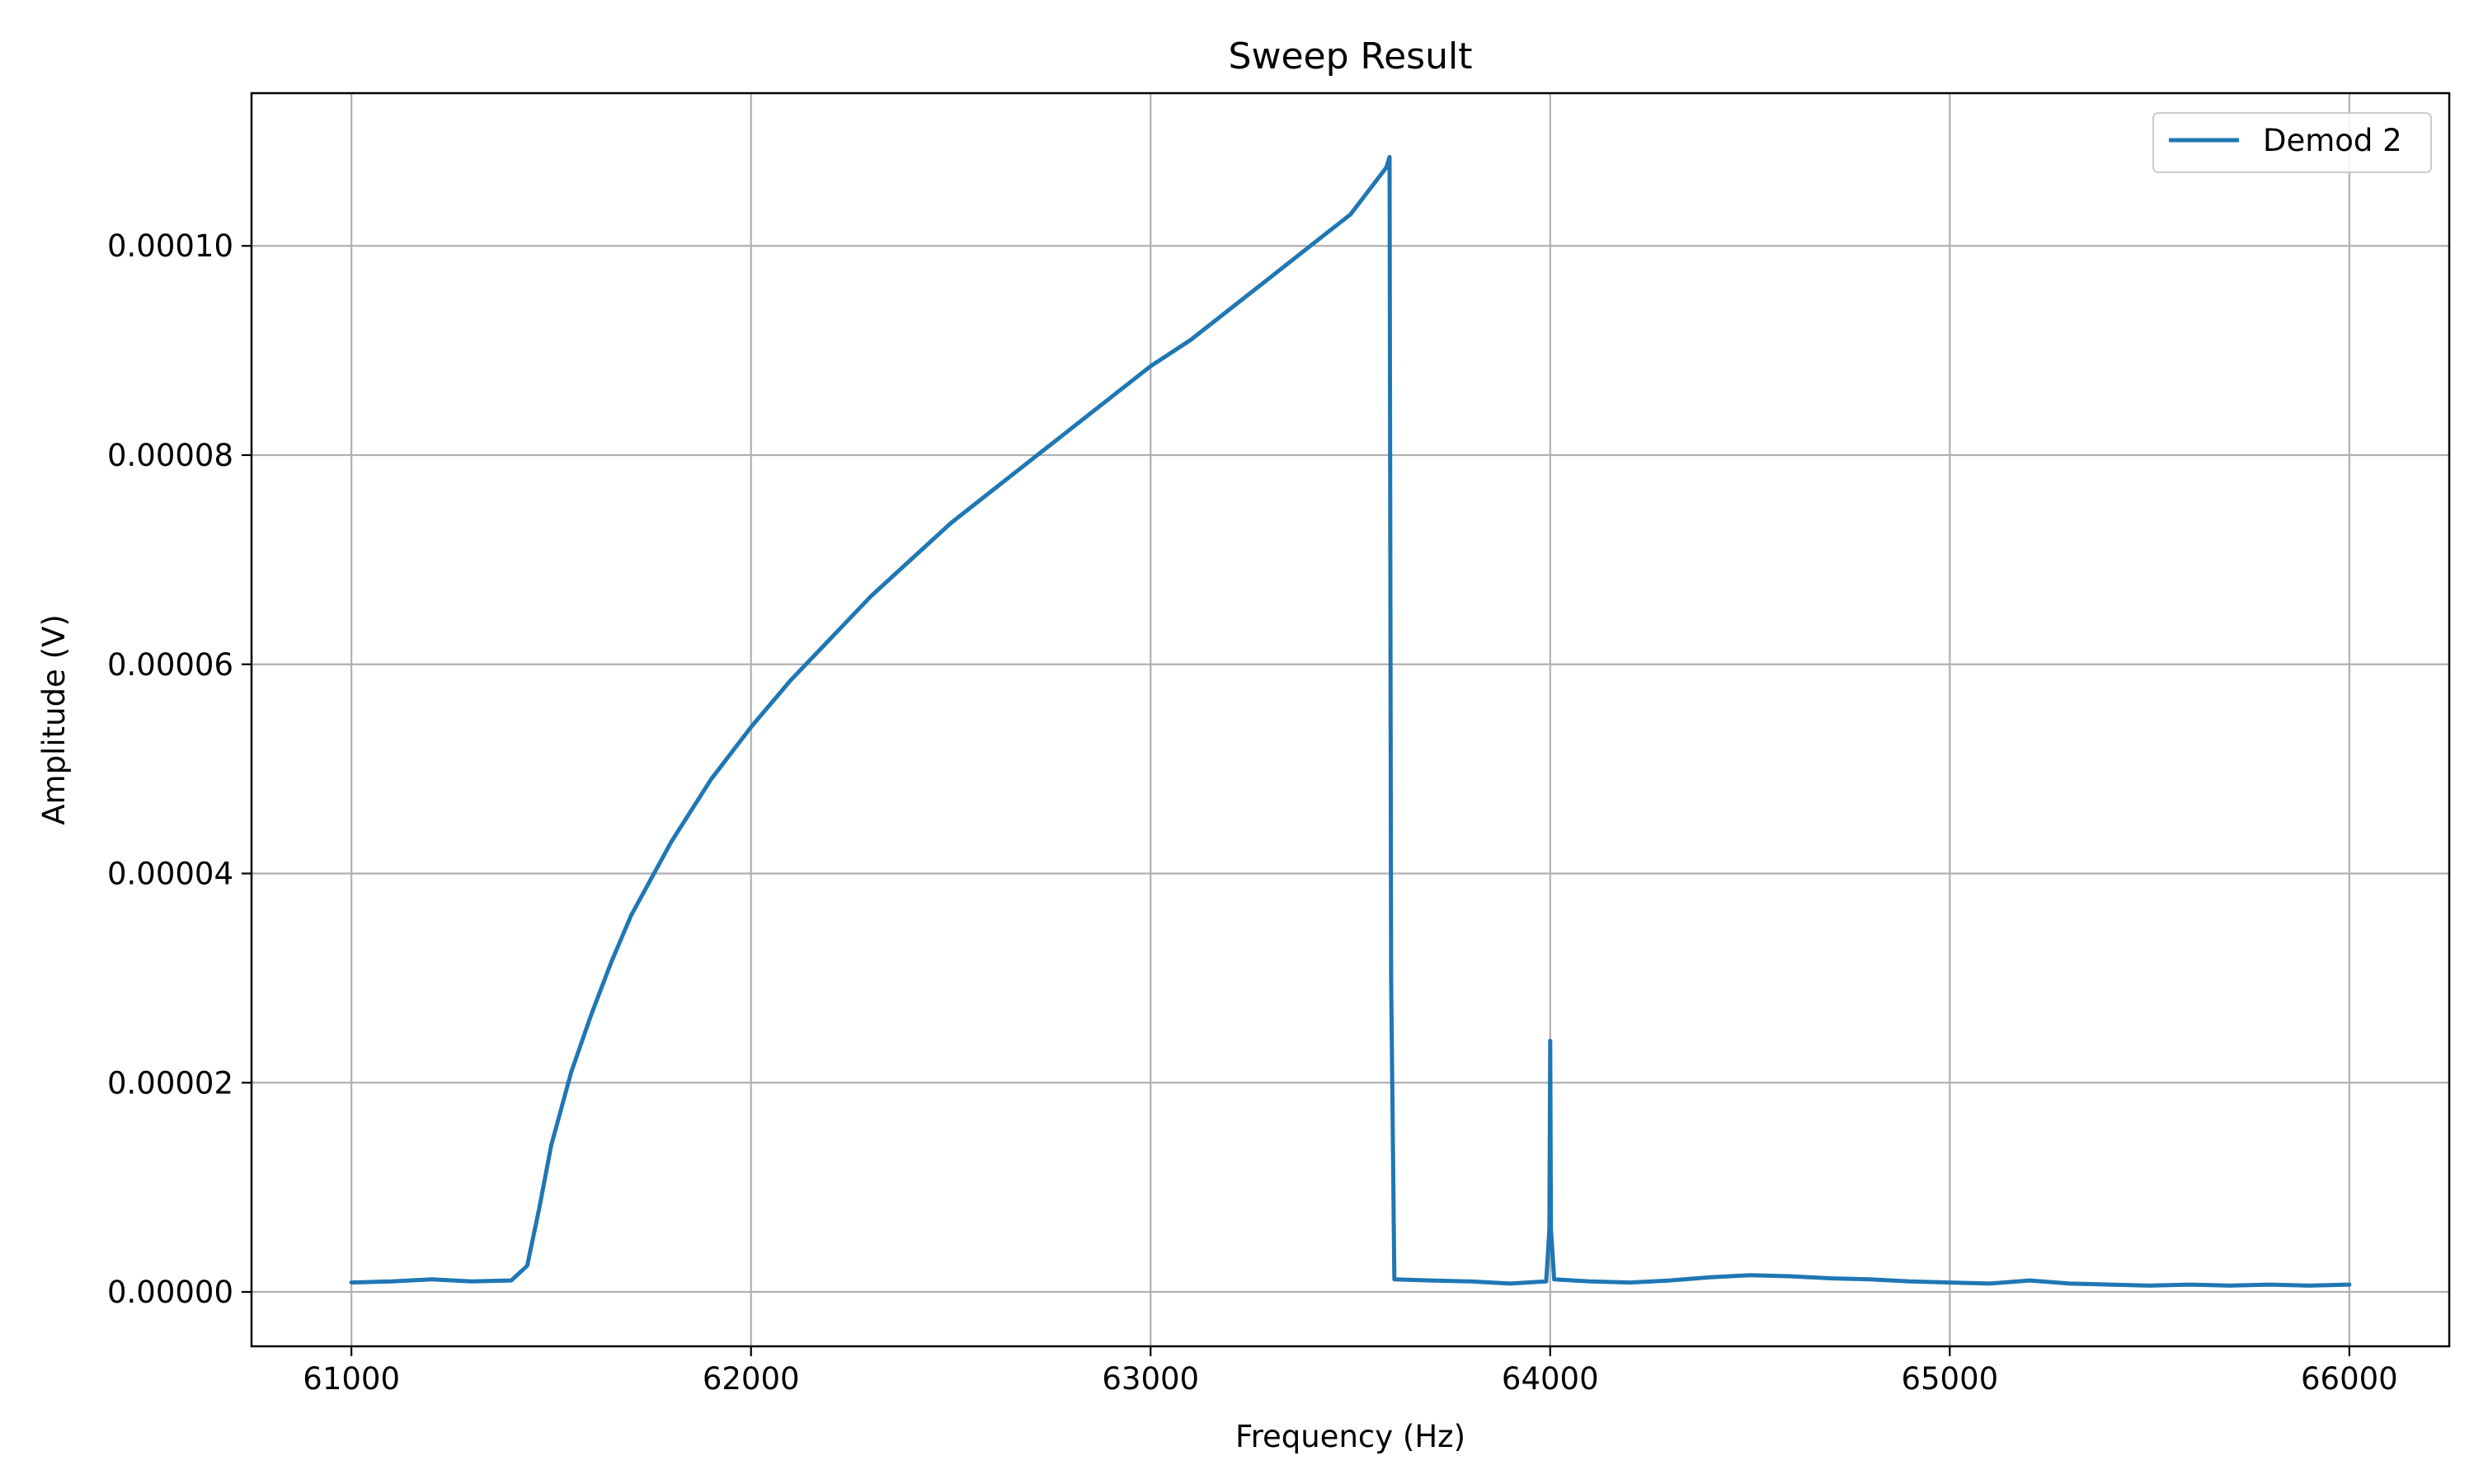 This screenshot has height=1484, width=2474. Describe the element at coordinates (1550, 1379) in the screenshot. I see `x-tick-label: 64000` at that location.